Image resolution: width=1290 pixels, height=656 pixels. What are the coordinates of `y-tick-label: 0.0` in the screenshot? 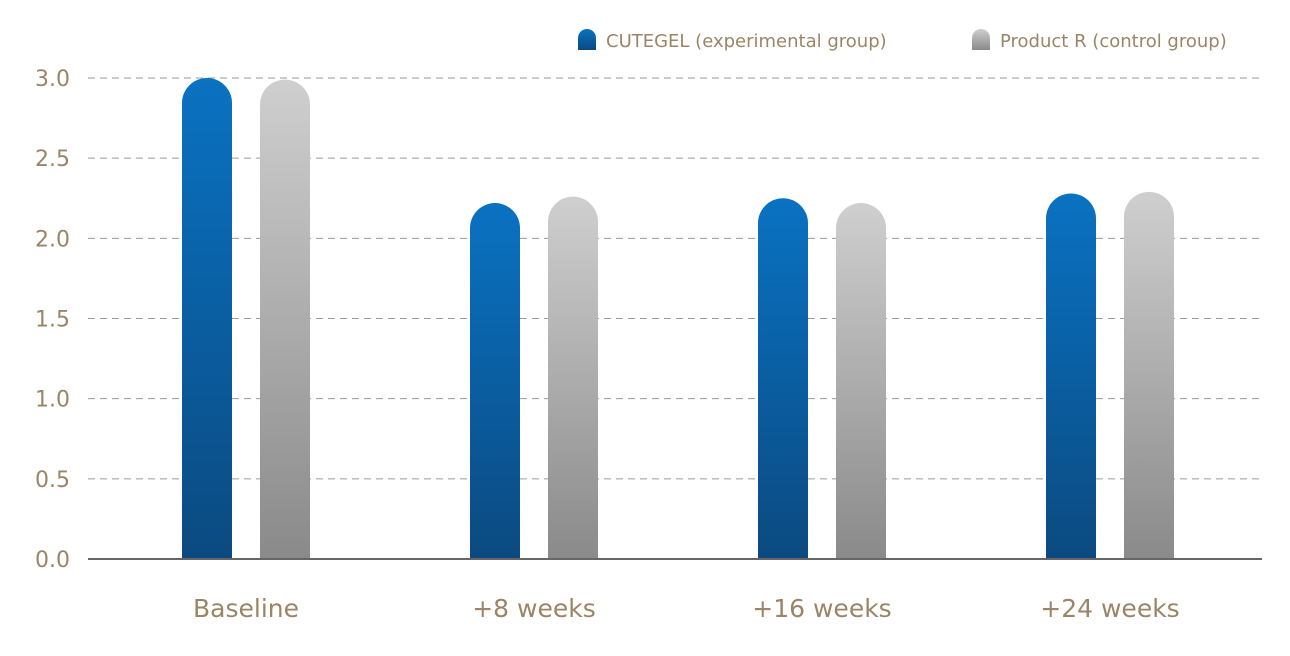 It's located at (52, 560).